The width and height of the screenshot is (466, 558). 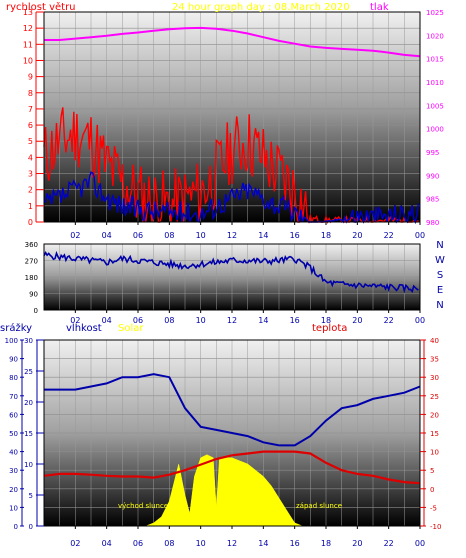 I want to click on wind-x-tick-label: 22, so click(x=389, y=235).